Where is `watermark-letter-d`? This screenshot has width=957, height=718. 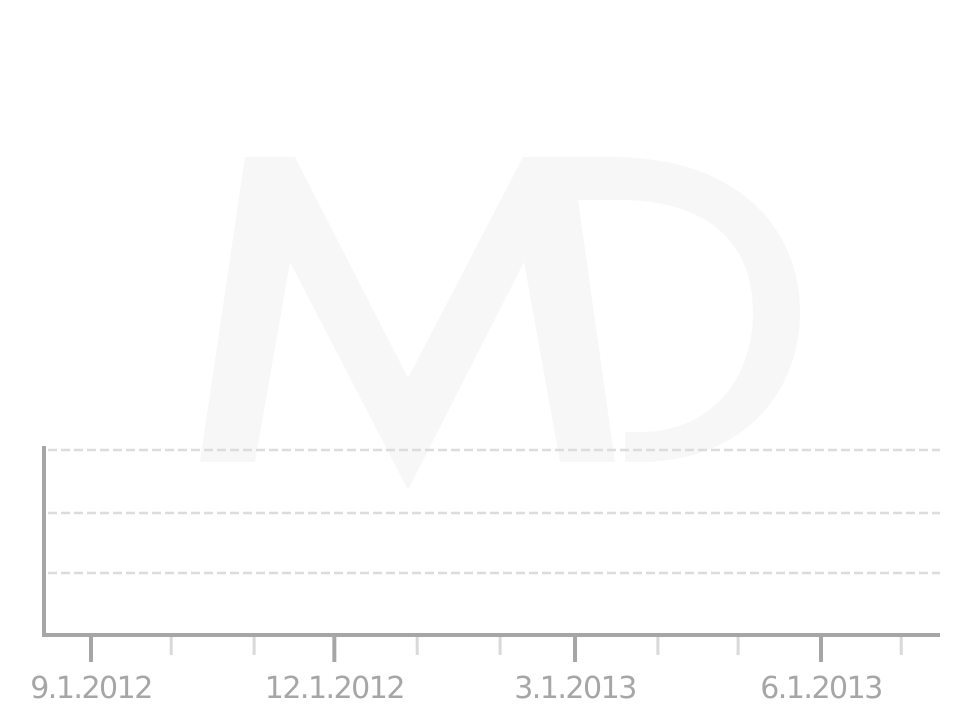
watermark-letter-d is located at coordinates (685, 309).